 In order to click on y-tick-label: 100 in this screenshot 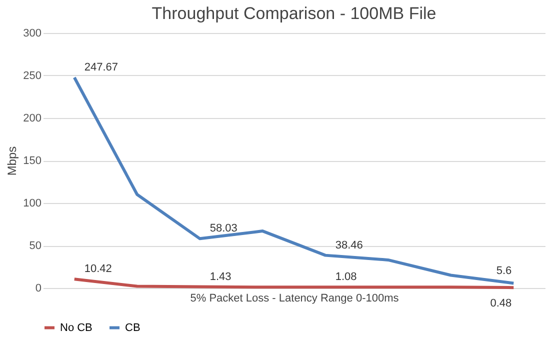, I will do `click(32, 204)`.